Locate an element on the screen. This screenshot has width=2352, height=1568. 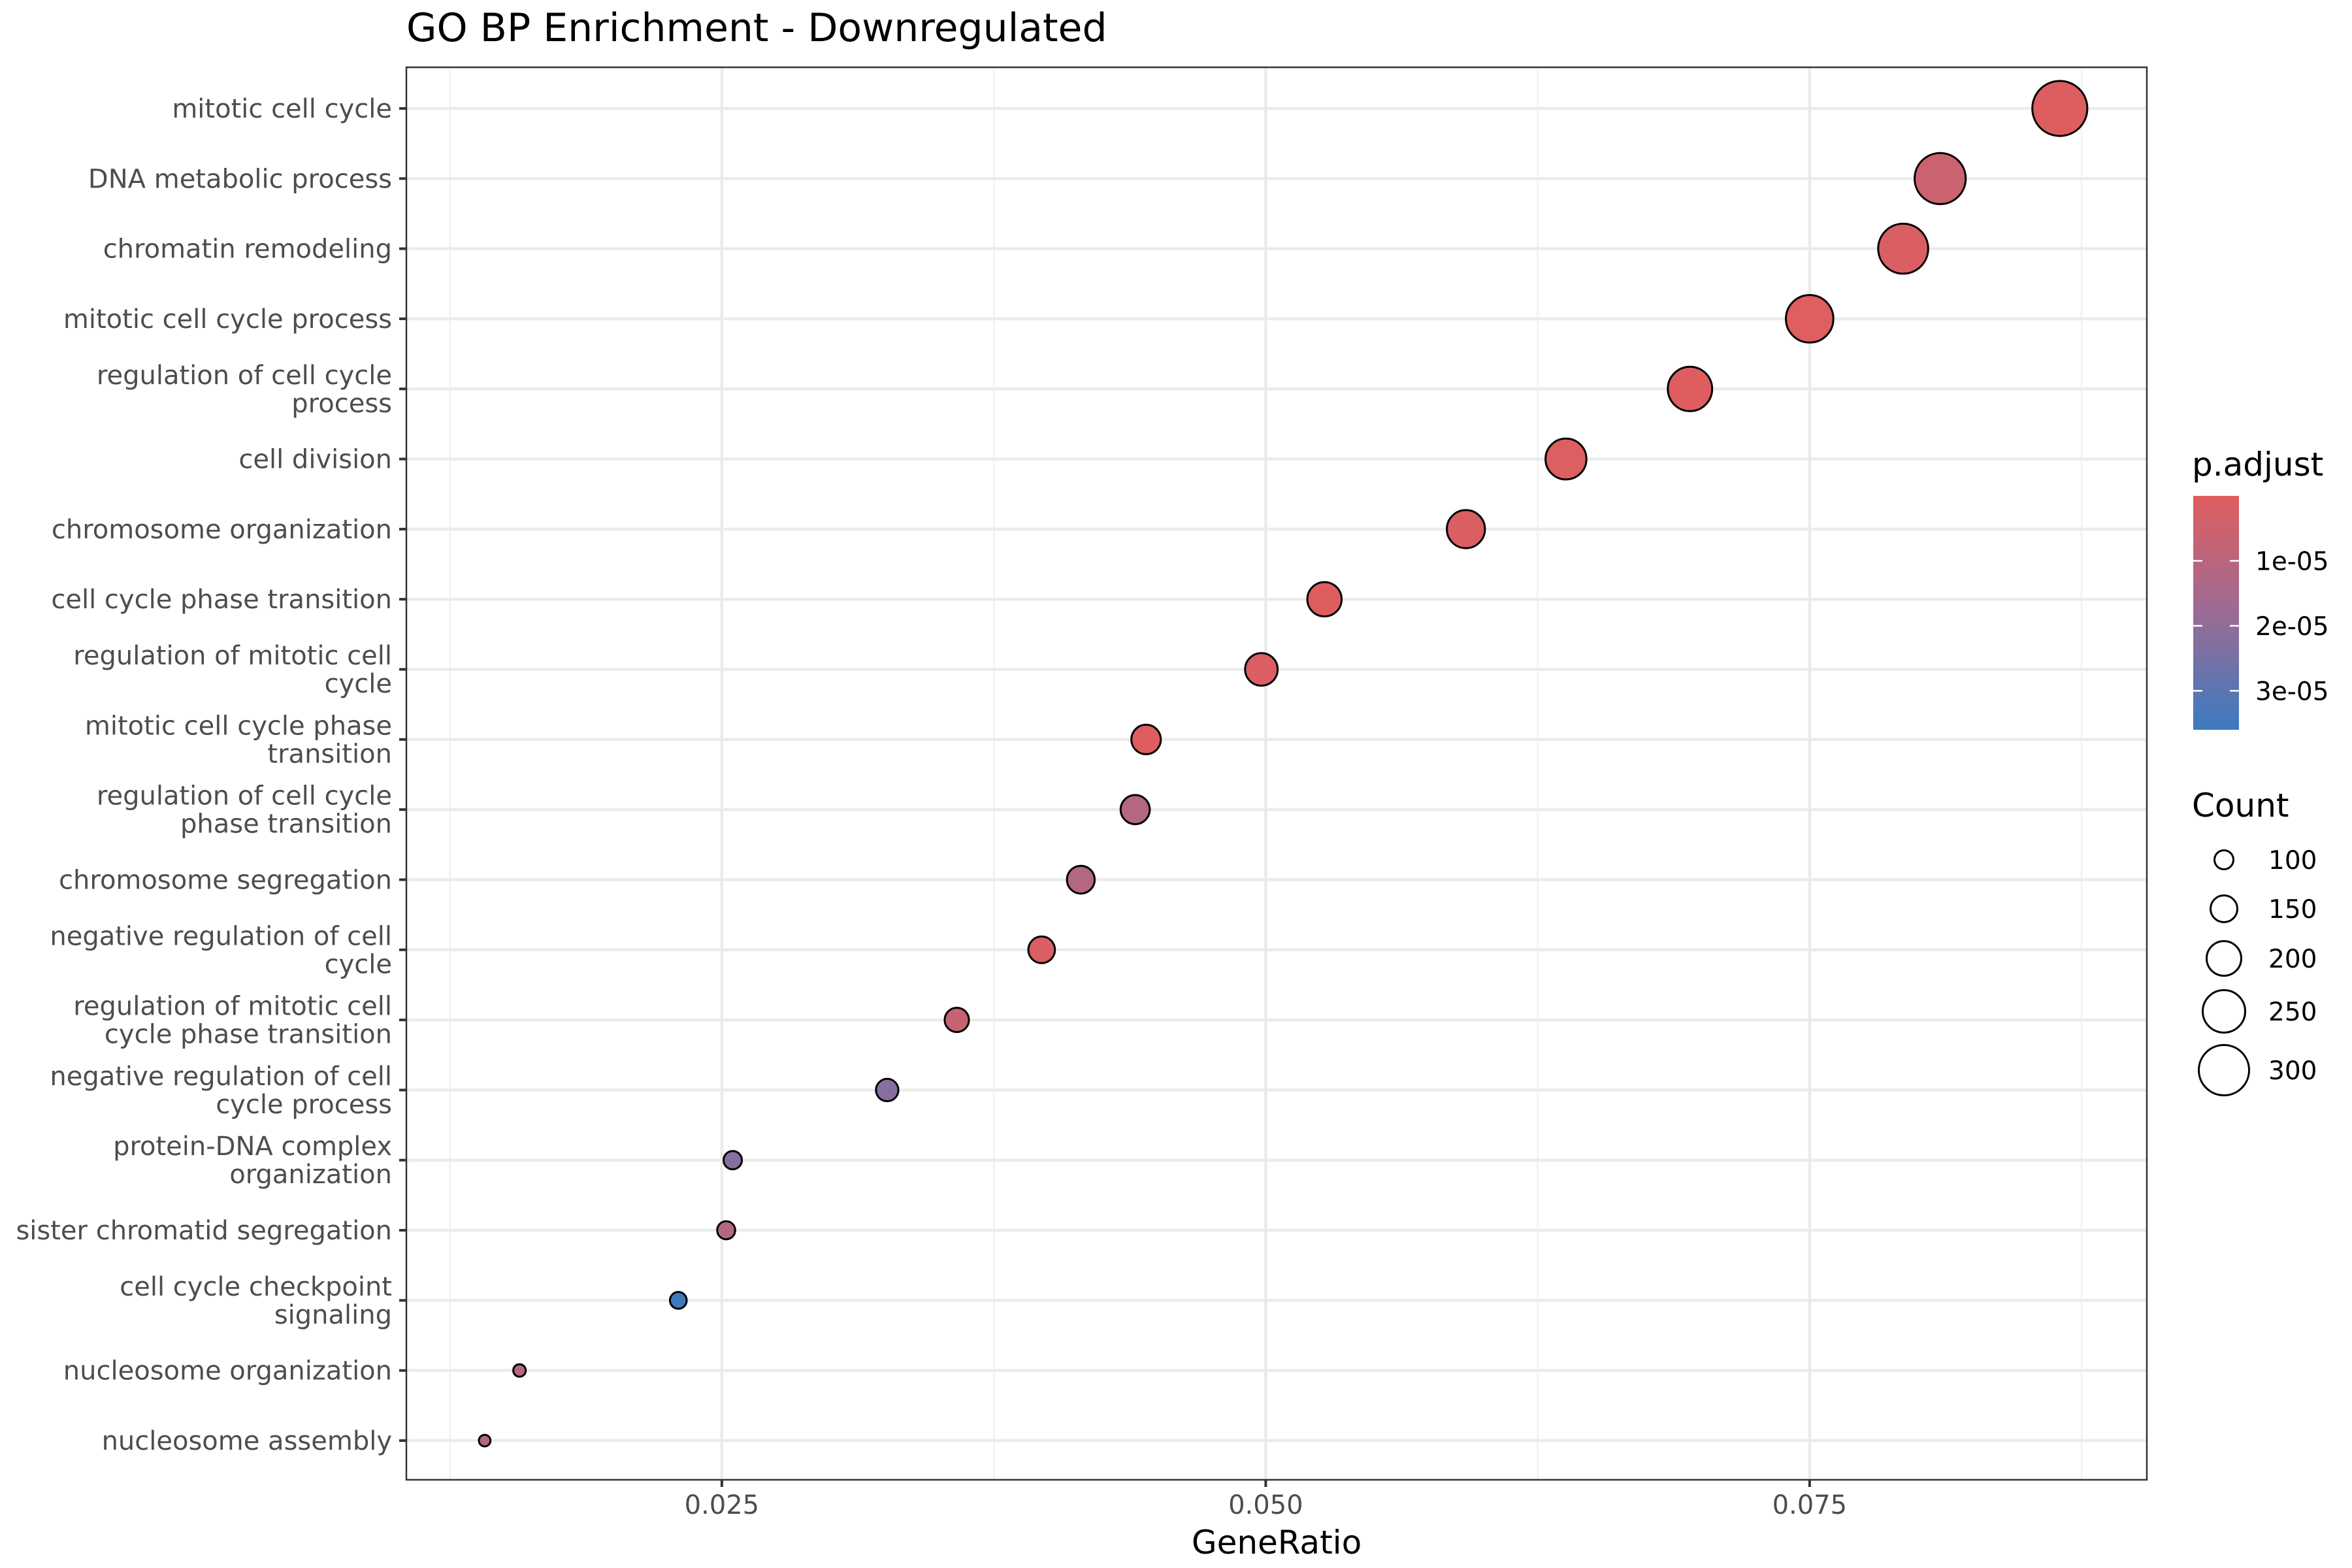
y-tick-label: cell division is located at coordinates (315, 460).